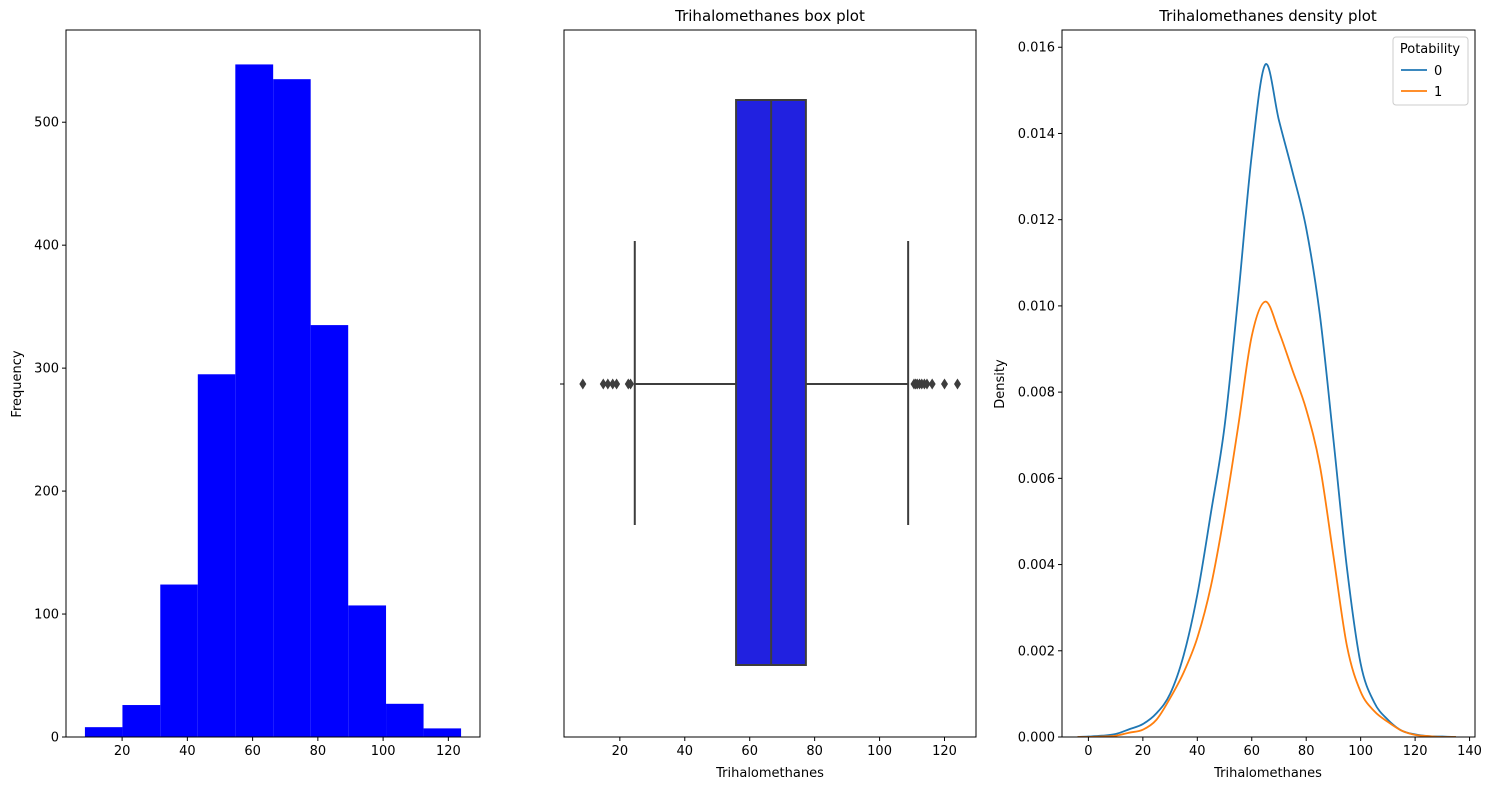  What do you see at coordinates (46, 246) in the screenshot?
I see `y-tick-label: 400` at bounding box center [46, 246].